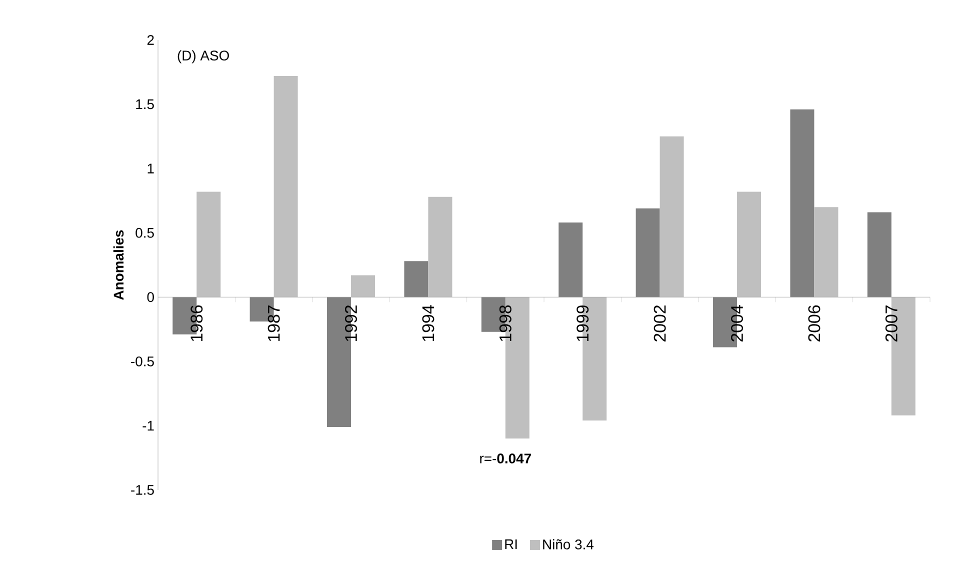 This screenshot has height=580, width=961. Describe the element at coordinates (351, 324) in the screenshot. I see `x-tick-label: 1992` at that location.